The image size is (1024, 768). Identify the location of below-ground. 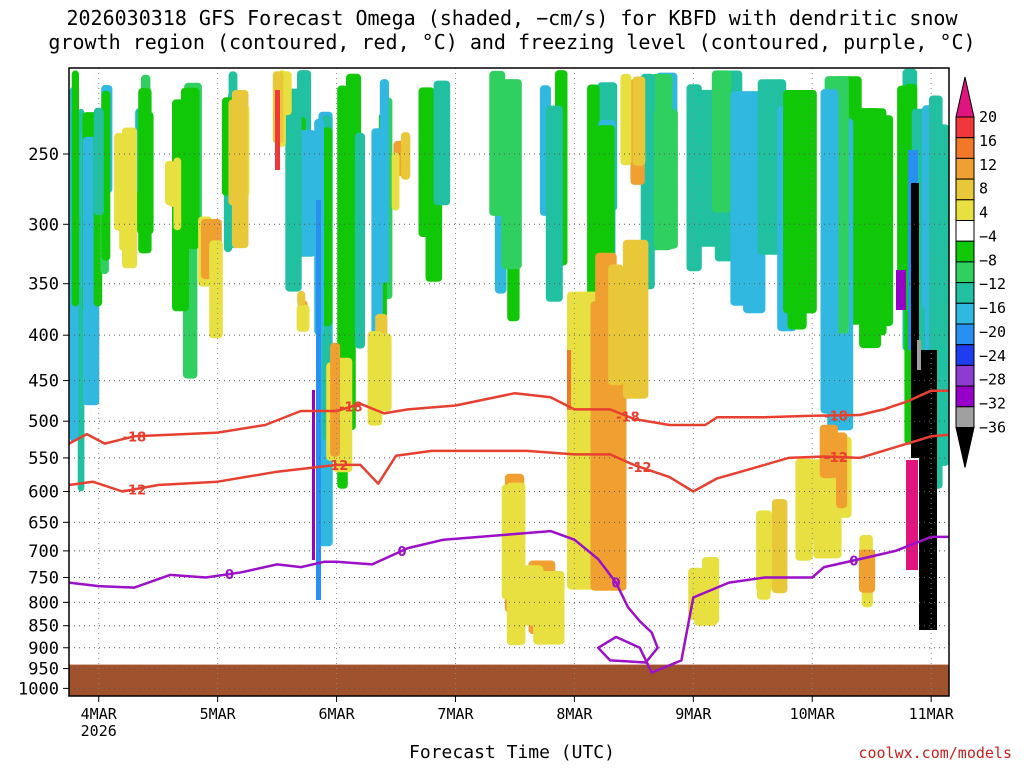
(509, 680).